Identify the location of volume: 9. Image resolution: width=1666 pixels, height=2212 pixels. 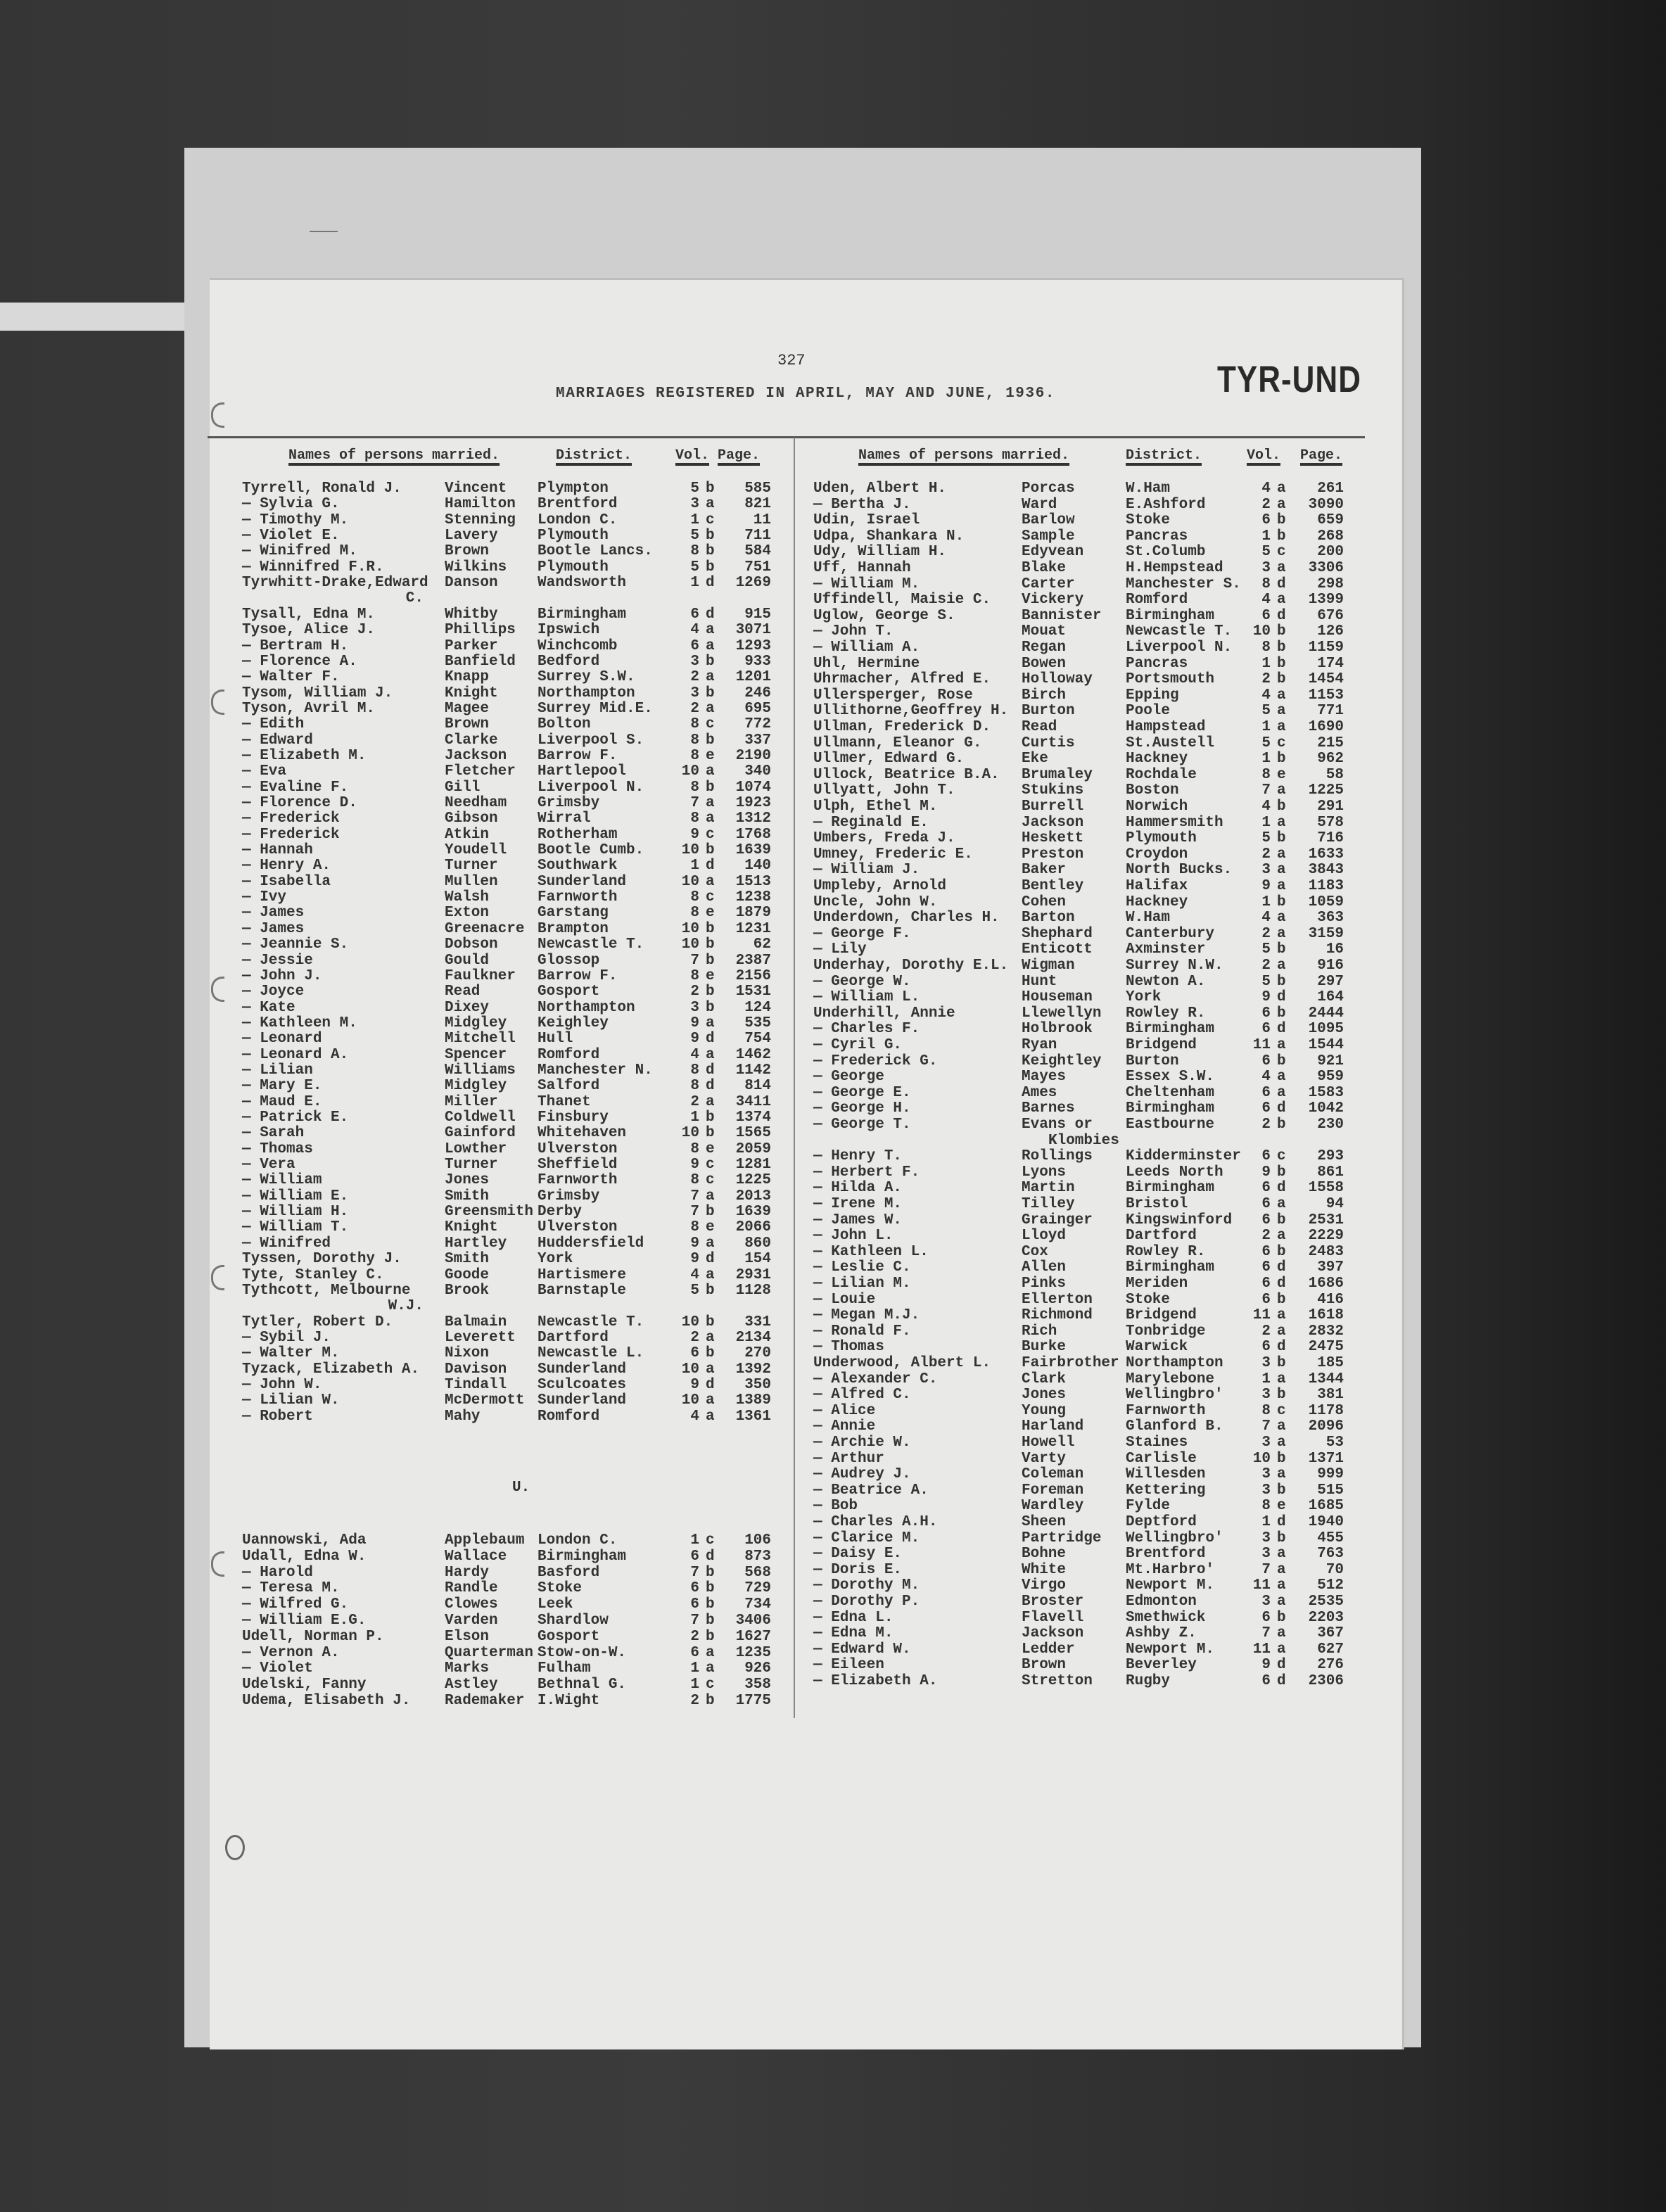
(694, 1385).